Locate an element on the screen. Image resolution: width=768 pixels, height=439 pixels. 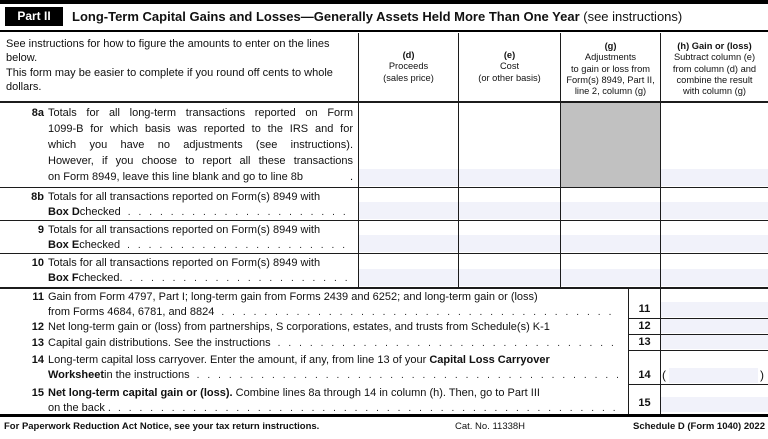
row-10-box-label: Box F is located at coordinates (63, 278).